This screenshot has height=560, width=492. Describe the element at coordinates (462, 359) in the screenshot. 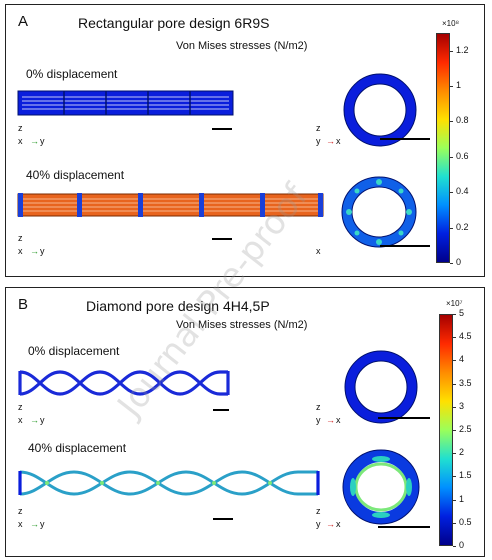

I see `colorbar-tick-label: 4` at that location.